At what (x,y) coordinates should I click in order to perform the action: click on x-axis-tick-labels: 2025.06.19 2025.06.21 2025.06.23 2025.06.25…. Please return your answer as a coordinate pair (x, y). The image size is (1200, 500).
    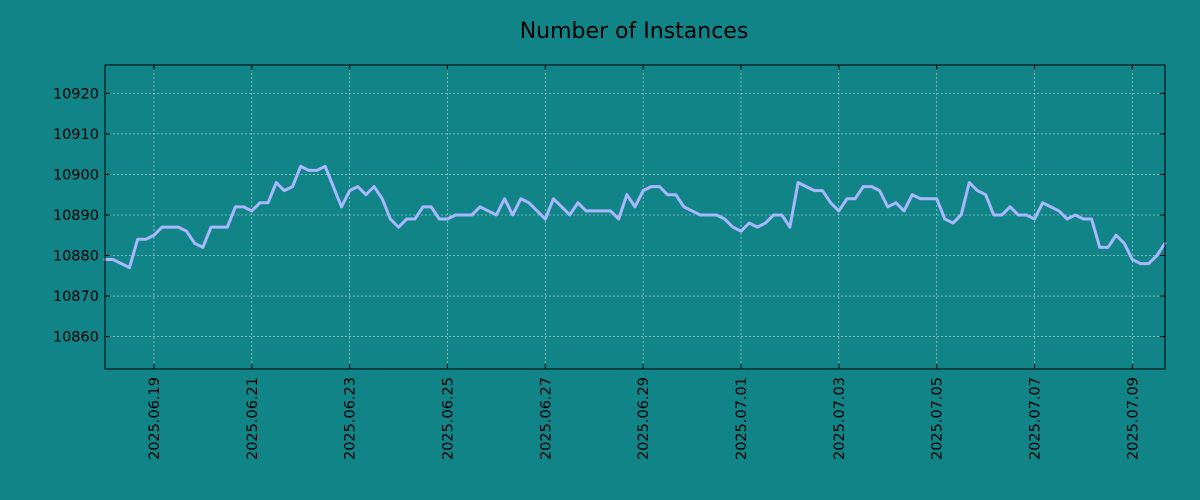
    Looking at the image, I should click on (644, 418).